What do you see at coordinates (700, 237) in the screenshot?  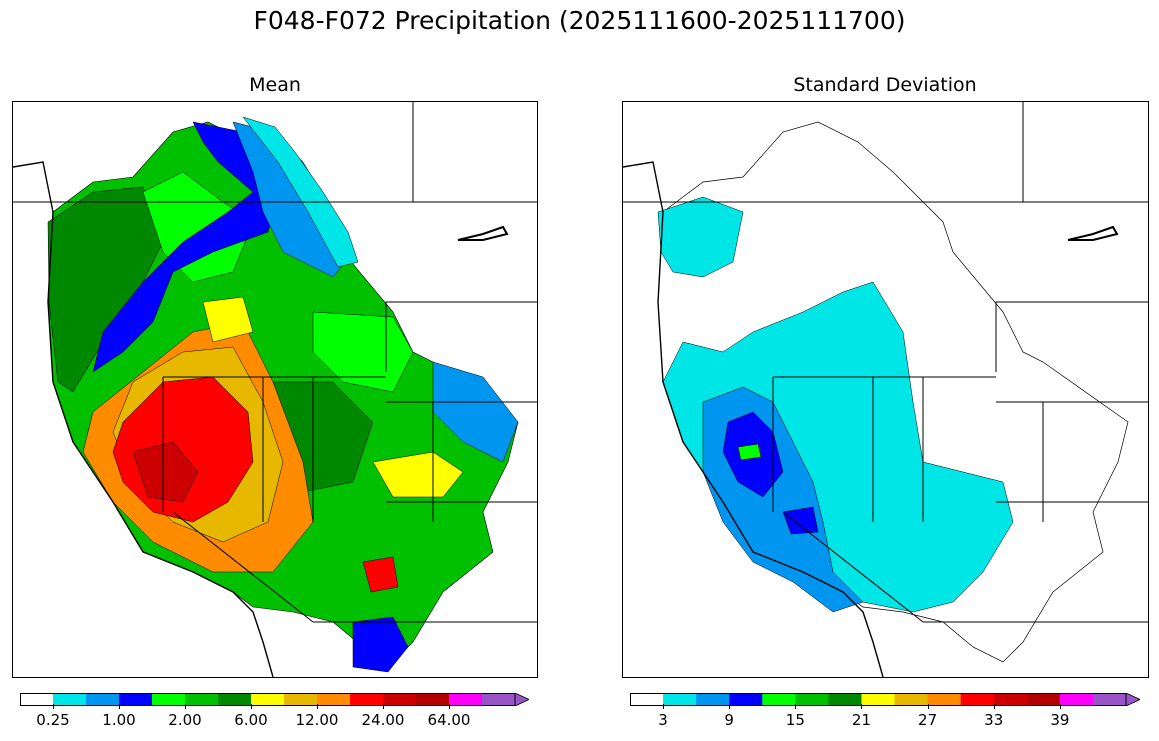 I see `std-cyan-north` at bounding box center [700, 237].